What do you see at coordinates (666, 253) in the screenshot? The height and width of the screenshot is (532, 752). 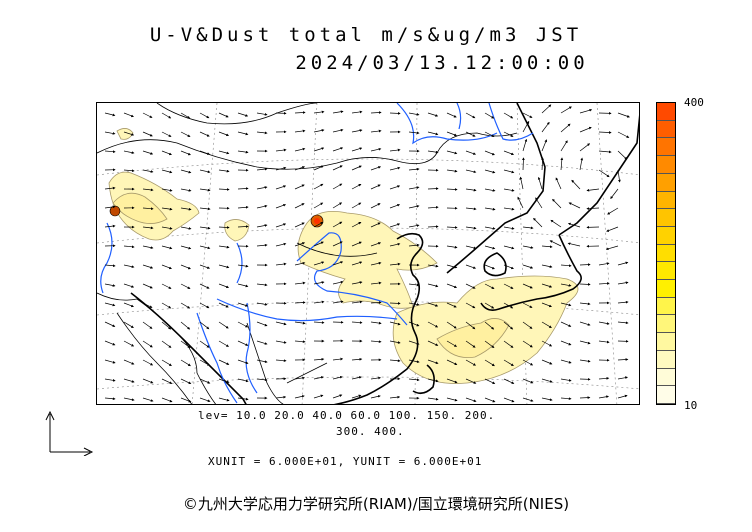 I see `concentration-colorbar` at bounding box center [666, 253].